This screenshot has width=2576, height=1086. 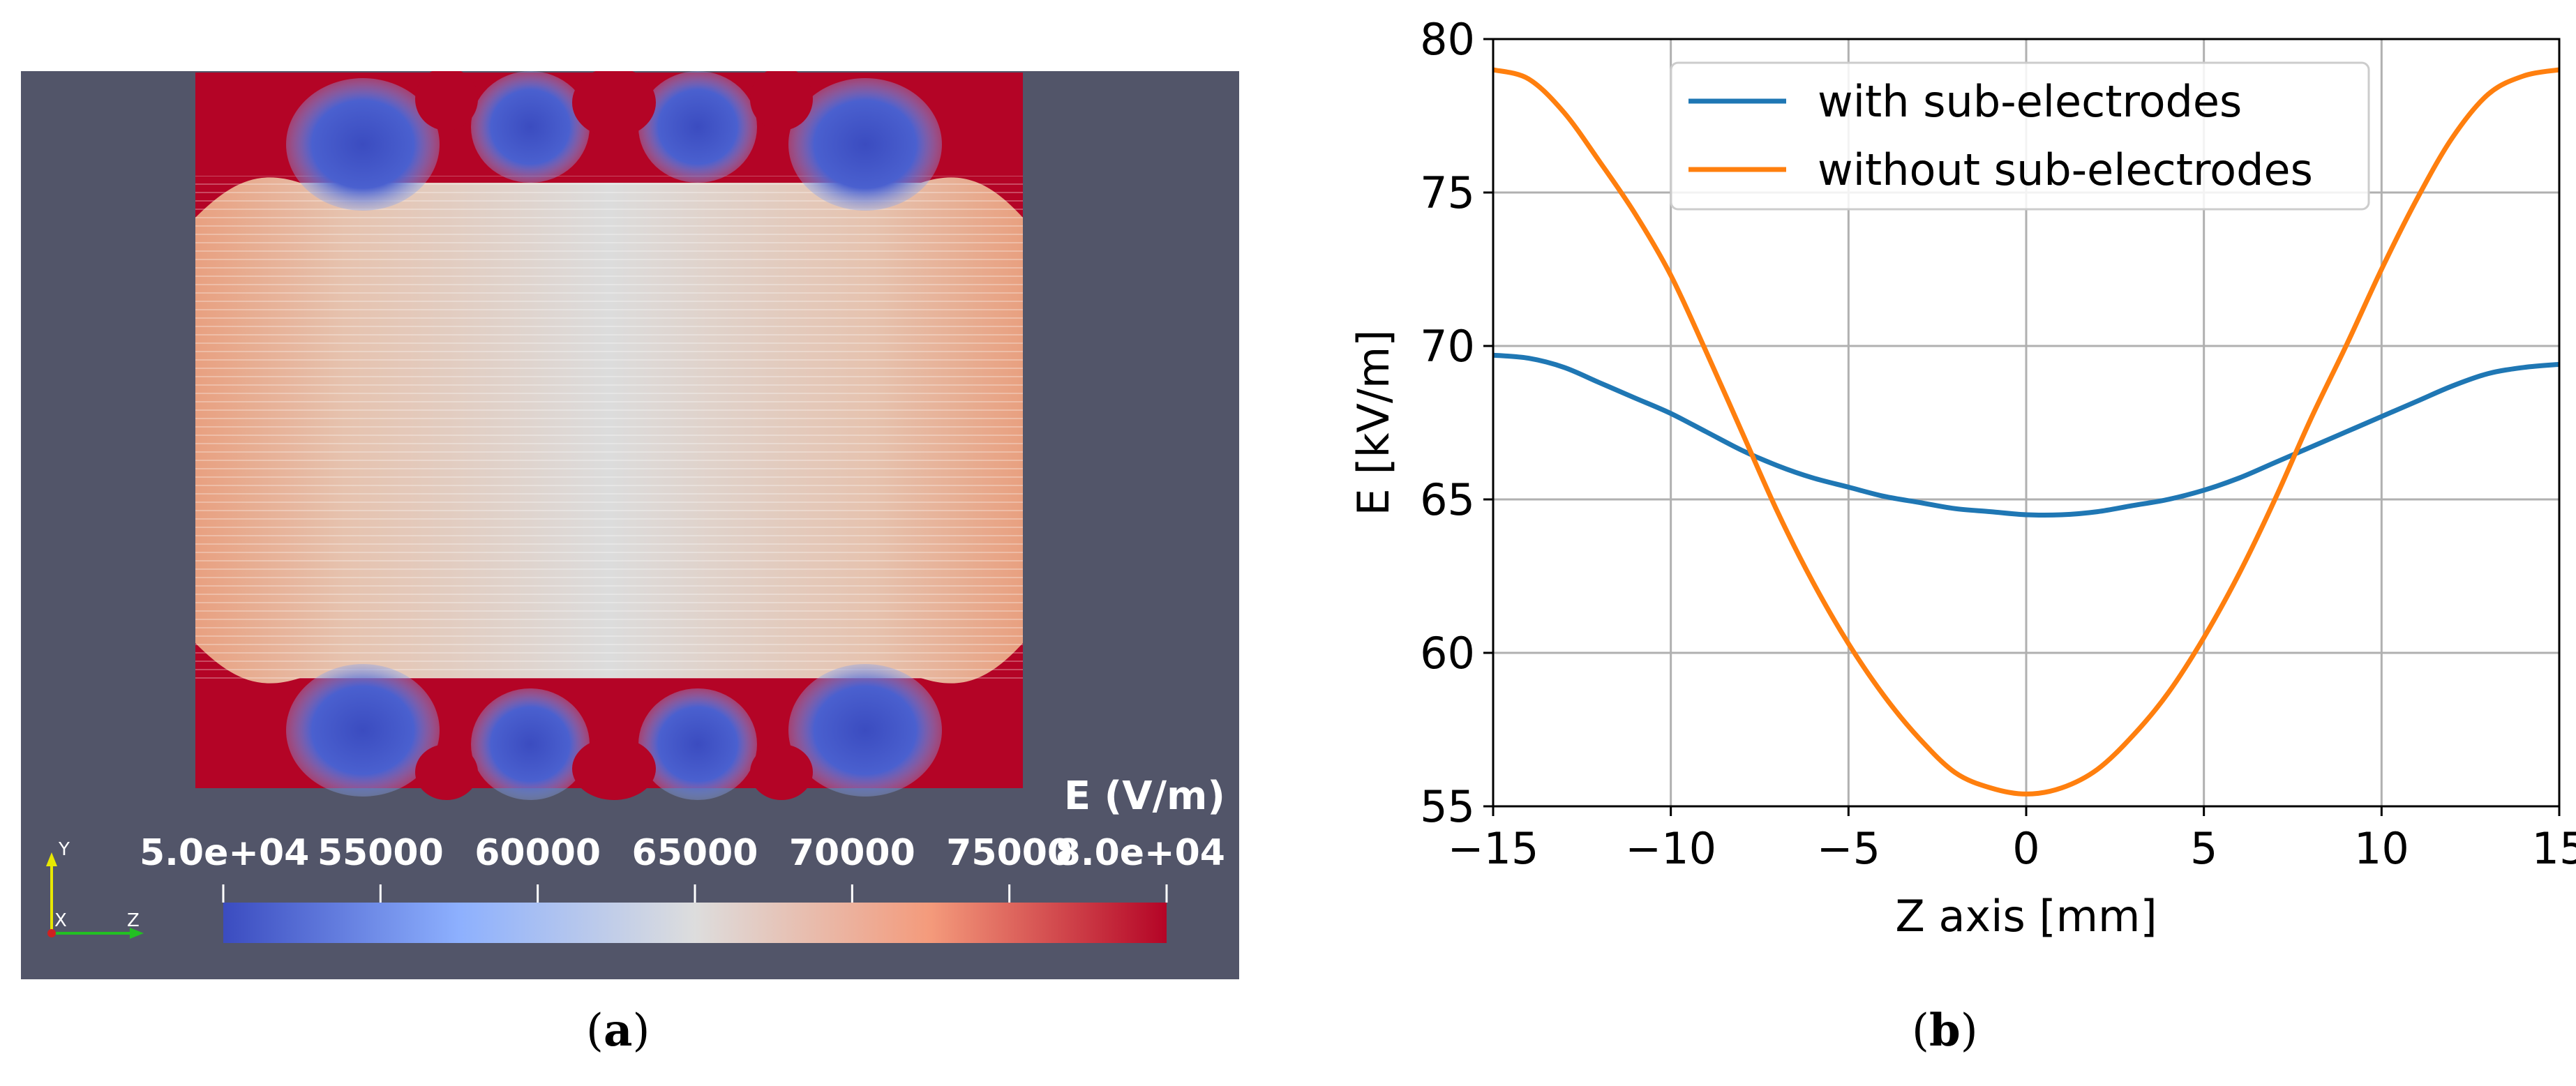 What do you see at coordinates (2026, 848) in the screenshot?
I see `x-tick-label: 0` at bounding box center [2026, 848].